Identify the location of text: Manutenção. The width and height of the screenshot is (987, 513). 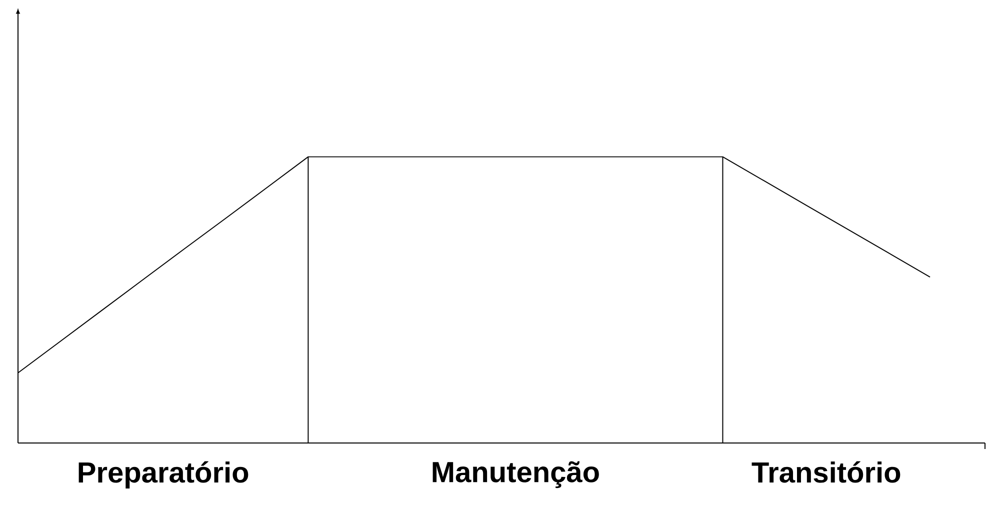
(515, 474).